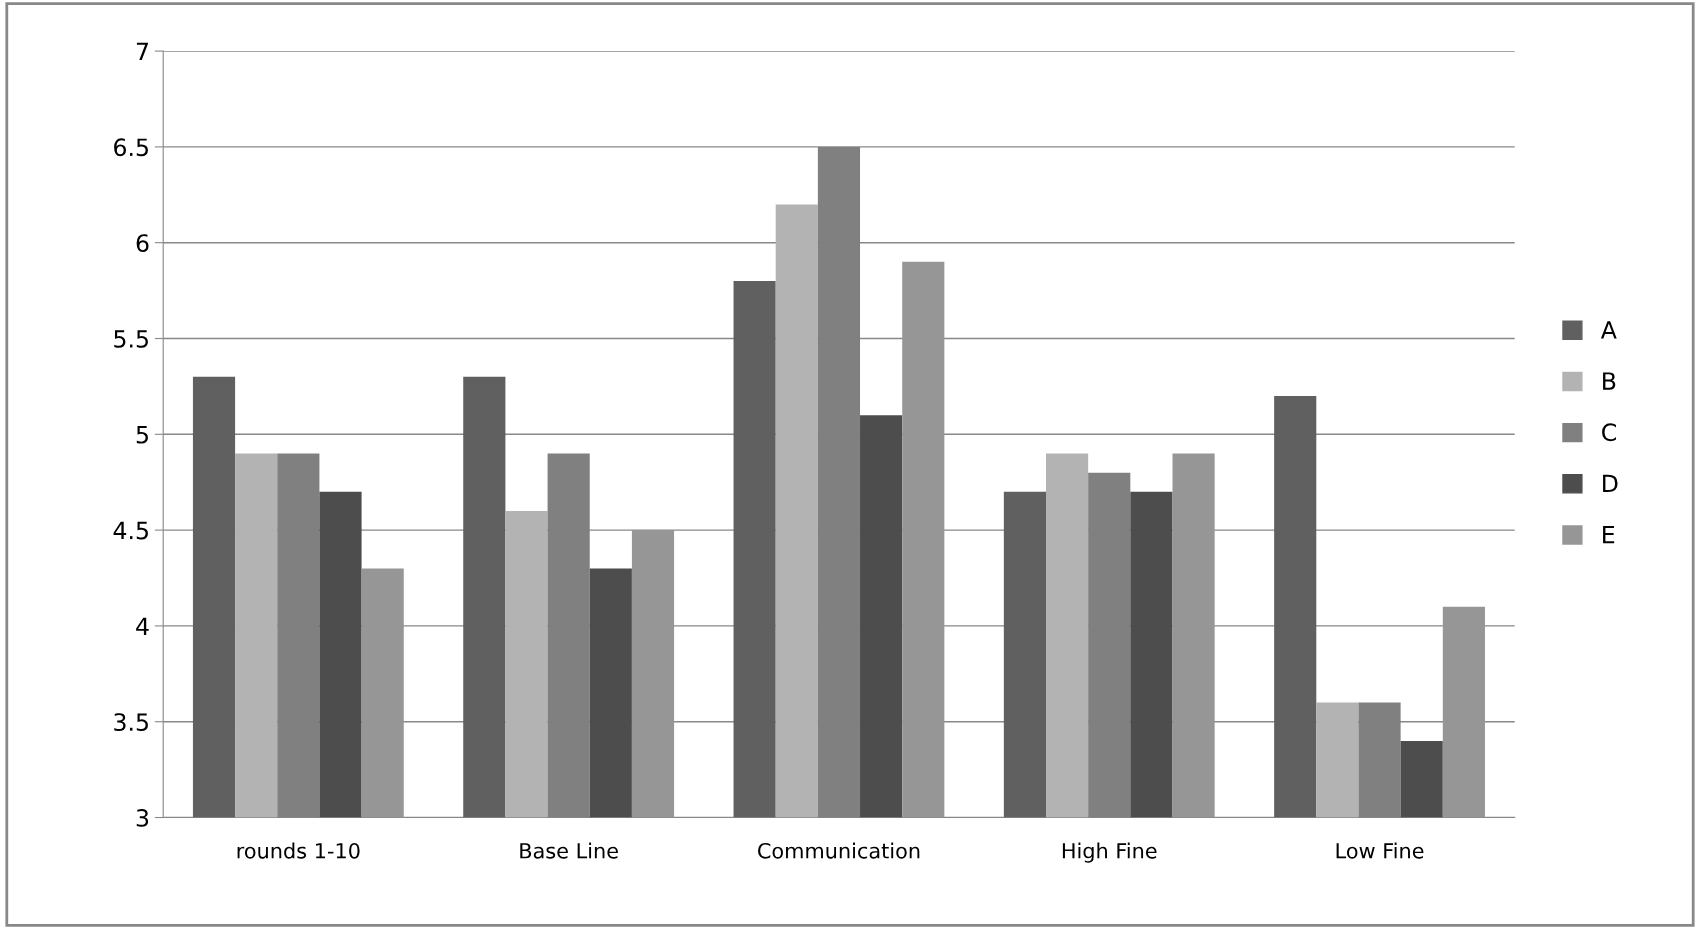  I want to click on y-tick-label: 6, so click(142, 243).